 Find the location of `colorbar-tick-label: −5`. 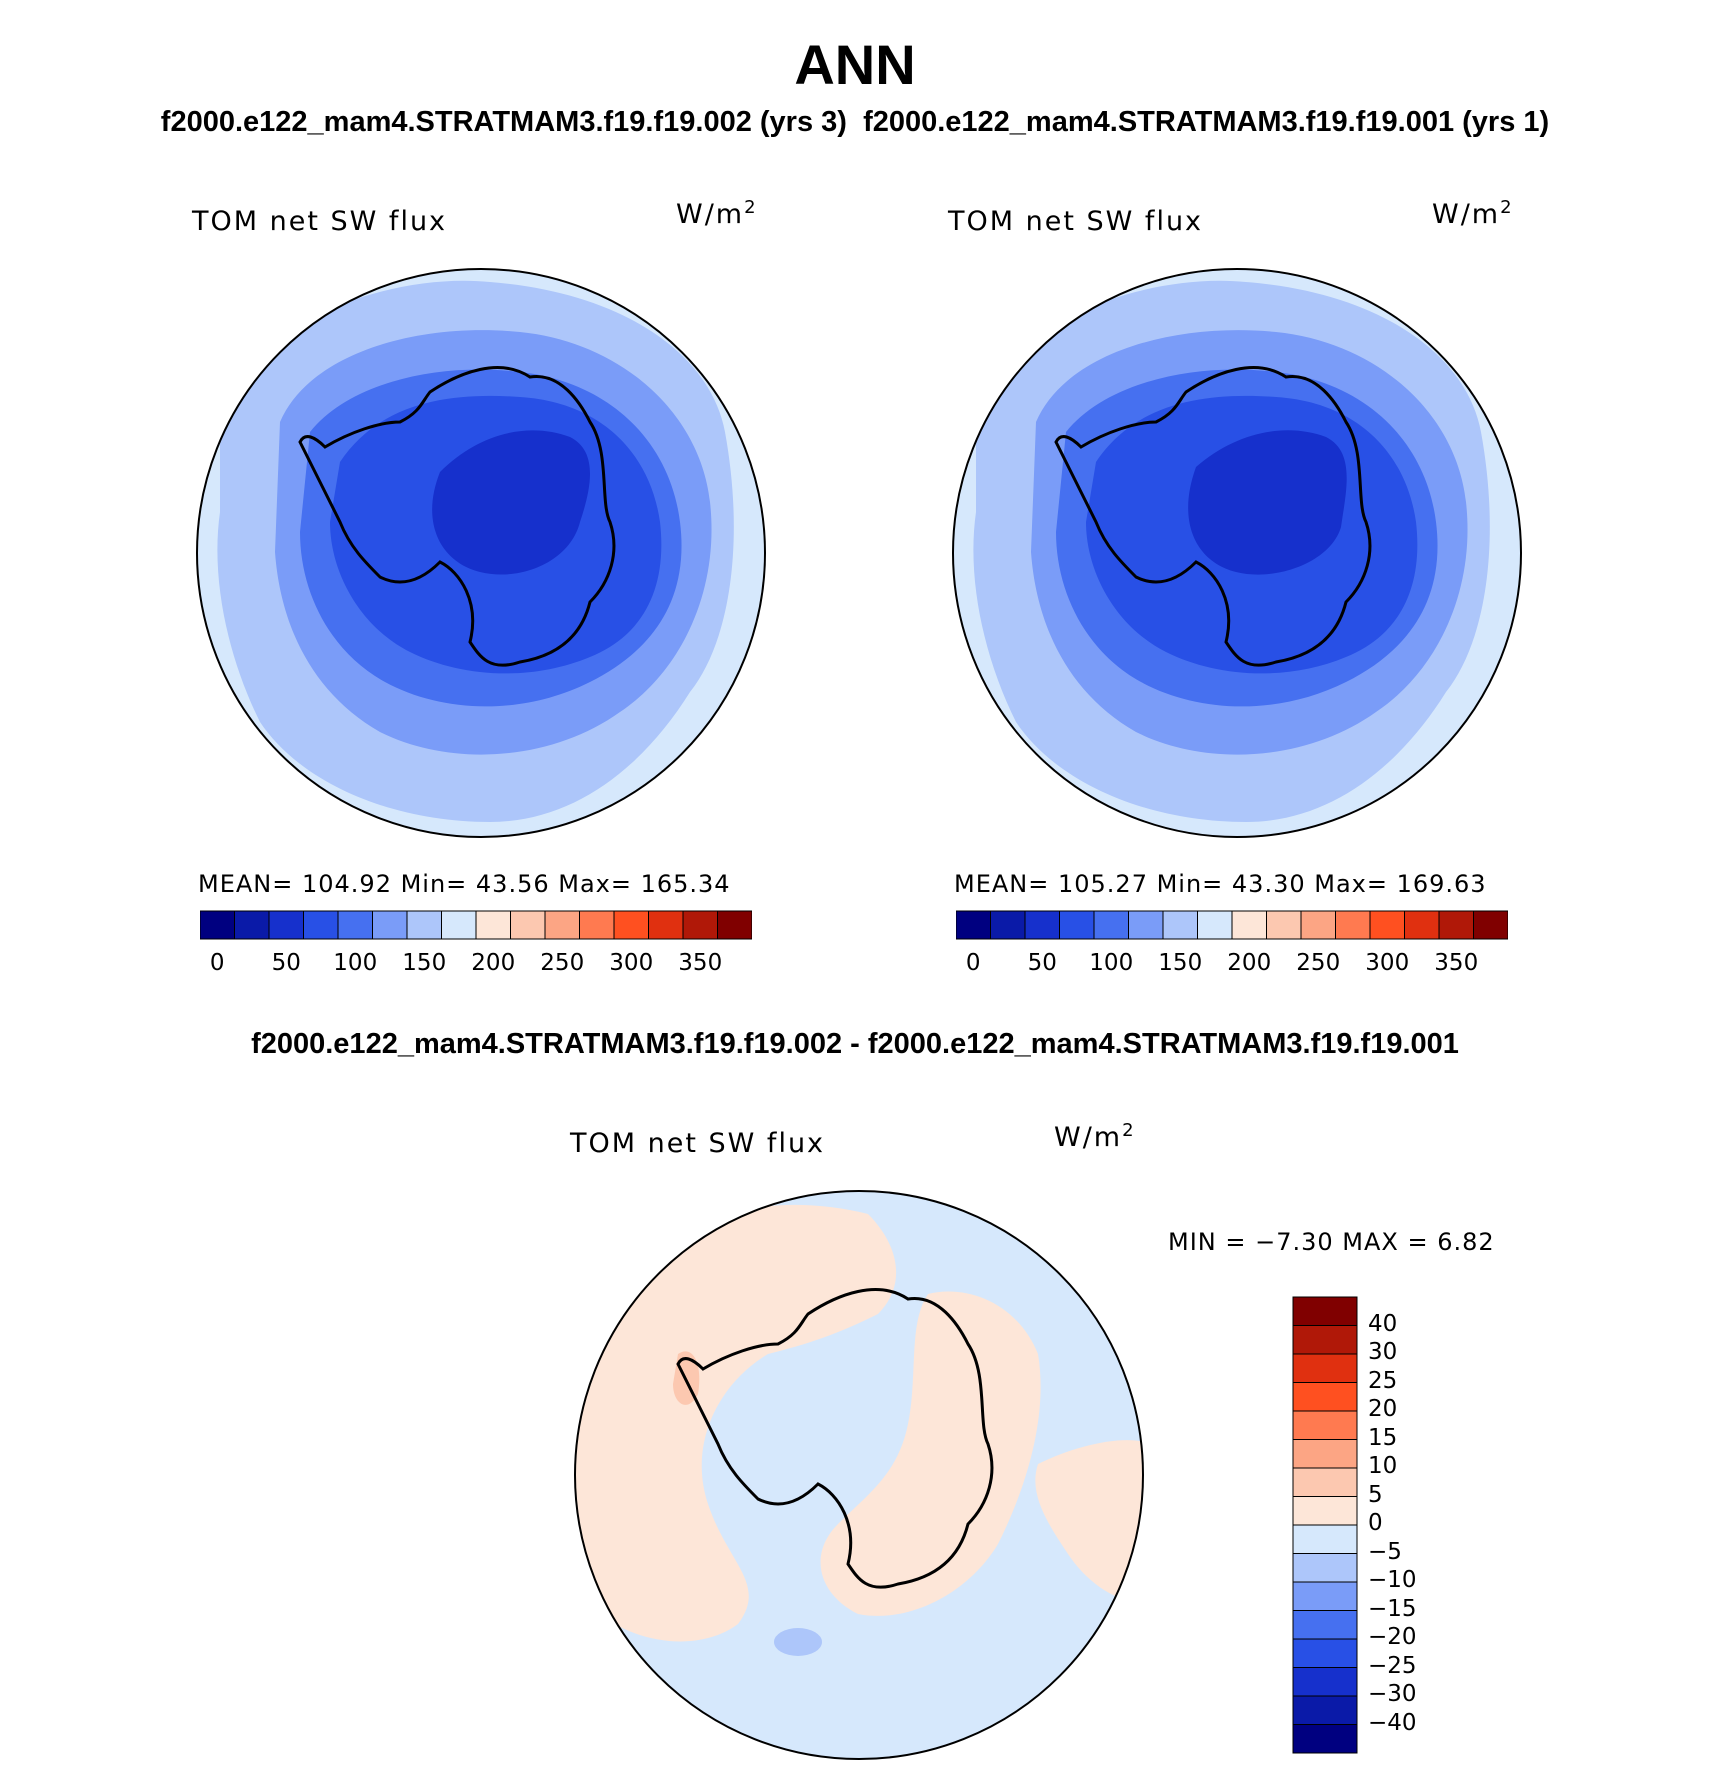

colorbar-tick-label: −5 is located at coordinates (1385, 1551).